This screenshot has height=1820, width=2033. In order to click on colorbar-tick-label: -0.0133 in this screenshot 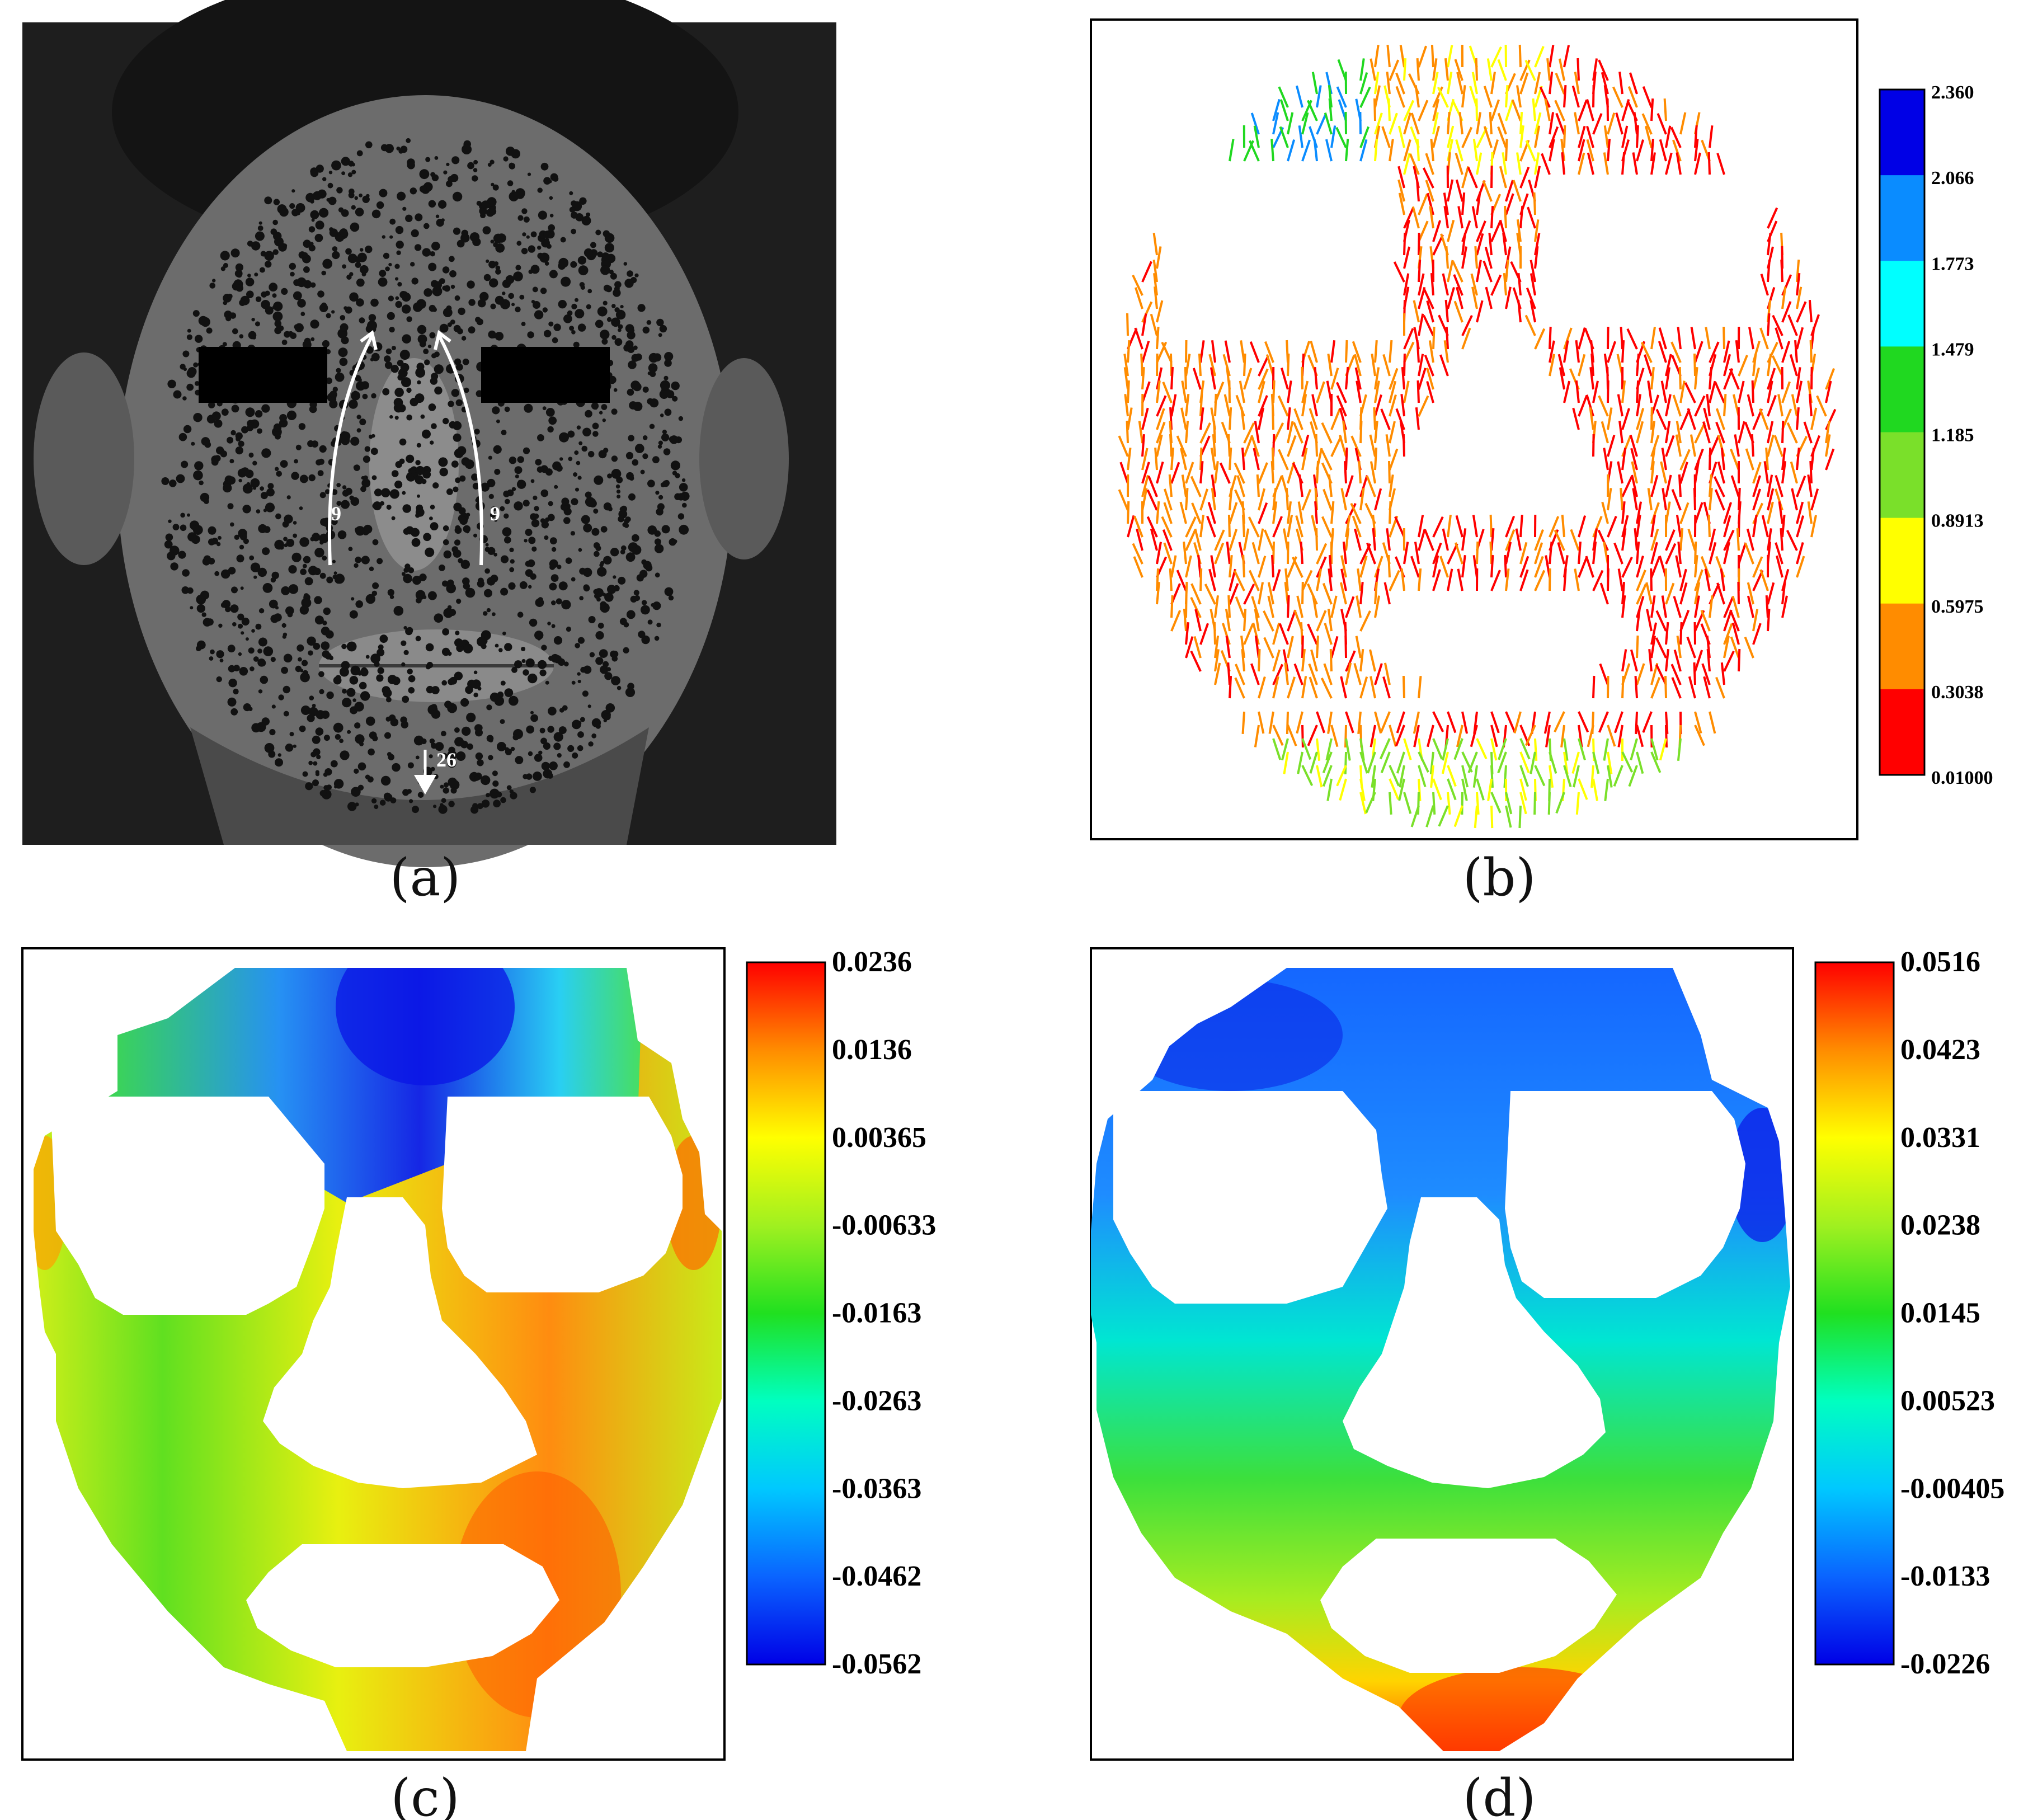, I will do `click(1945, 1576)`.